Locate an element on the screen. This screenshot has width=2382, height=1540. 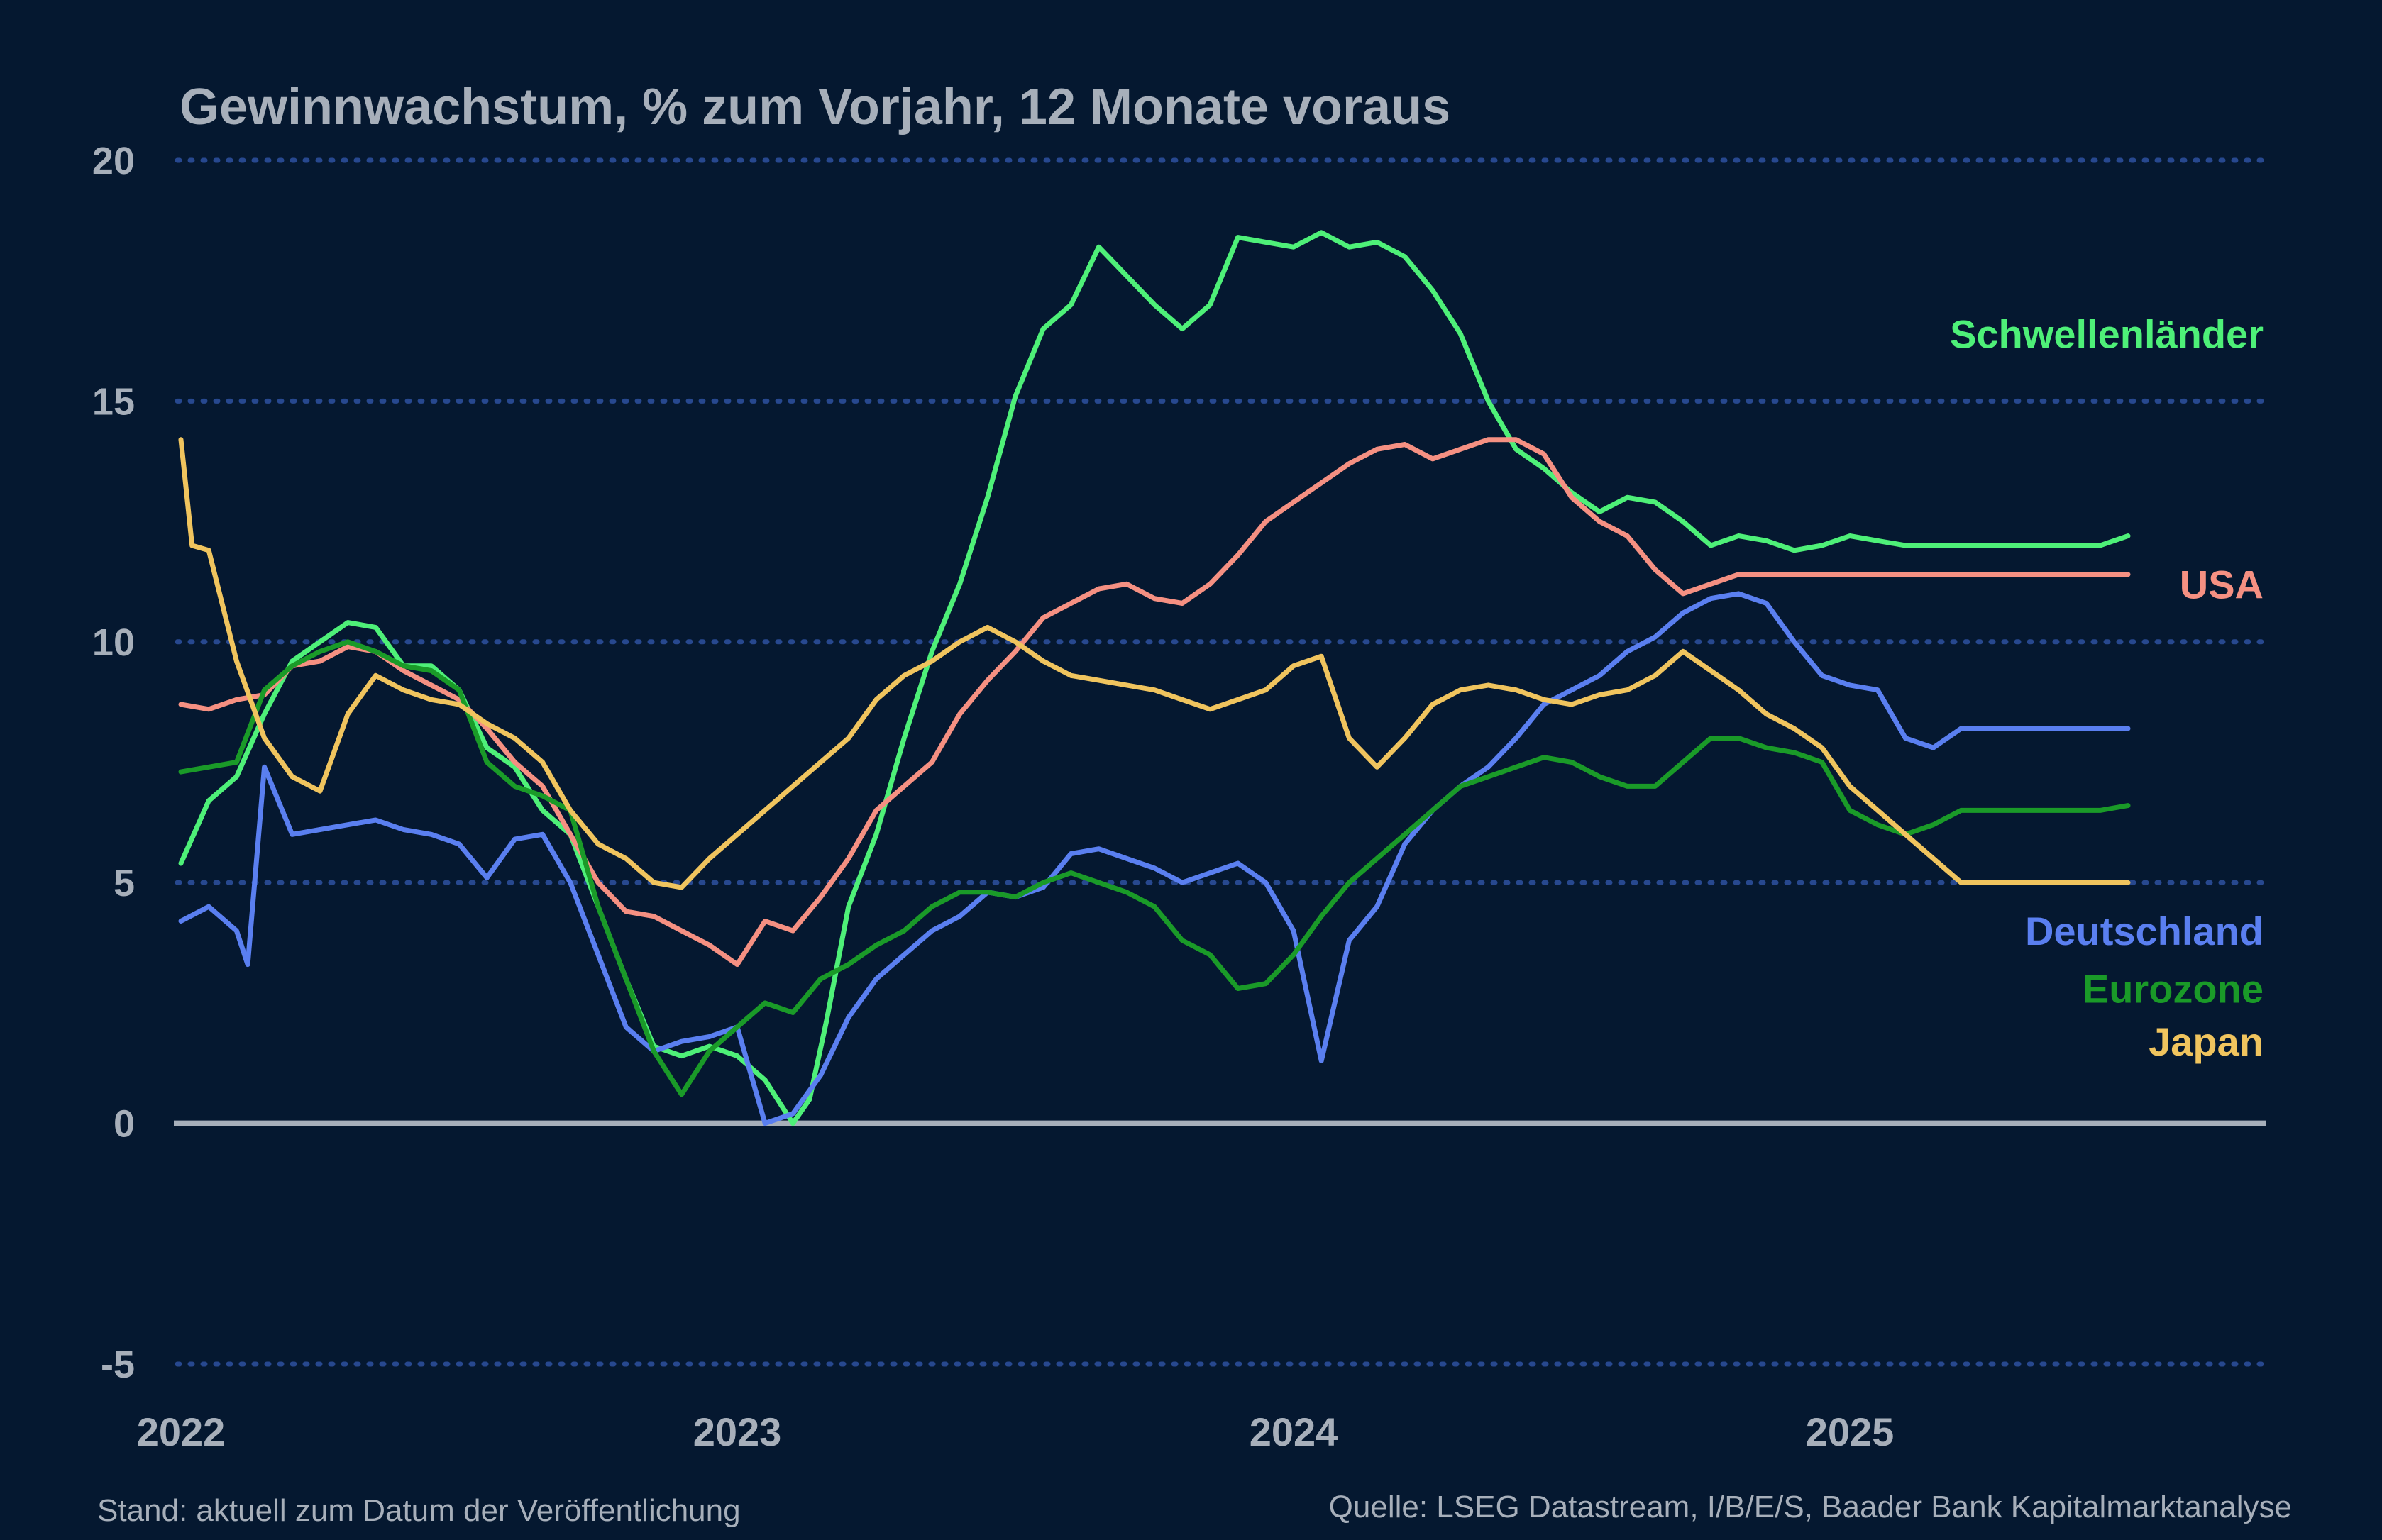
y-tick-label: 20 is located at coordinates (114, 161).